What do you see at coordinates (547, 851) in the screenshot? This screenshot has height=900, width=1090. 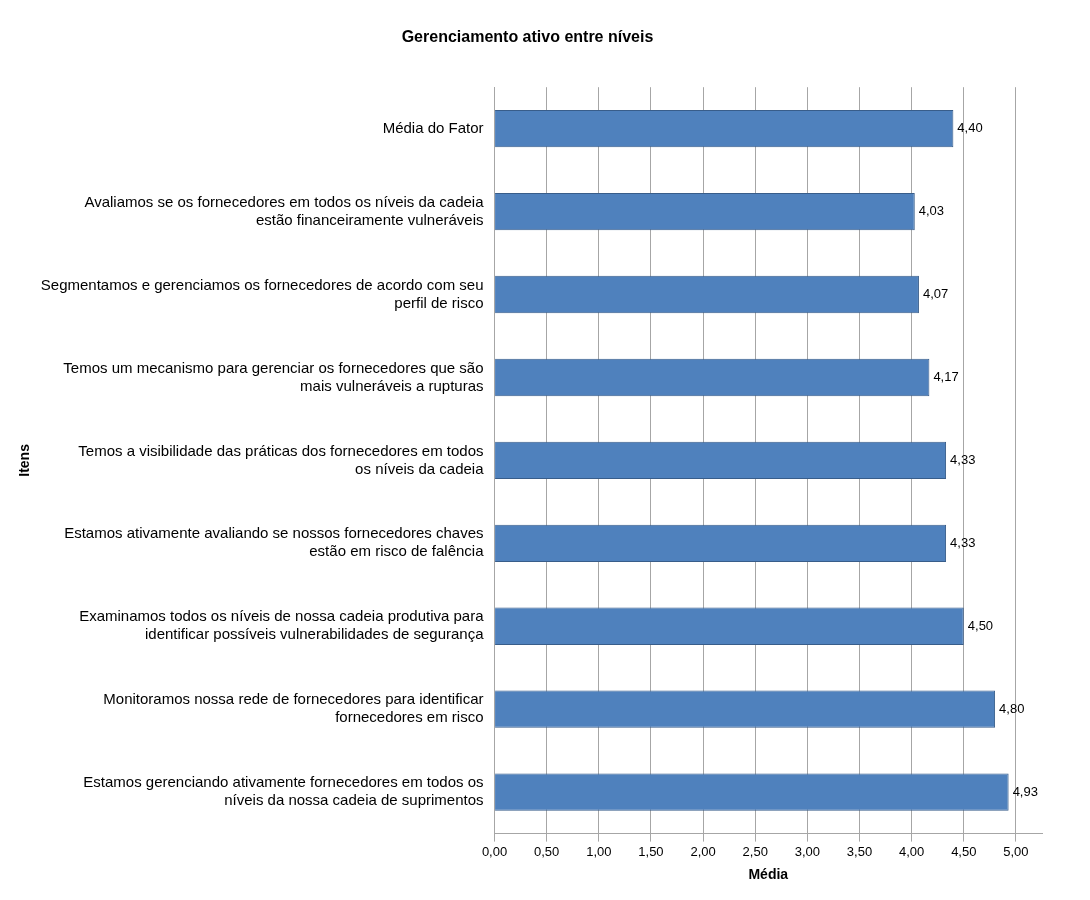 I see `x-tick-label: 0,50` at bounding box center [547, 851].